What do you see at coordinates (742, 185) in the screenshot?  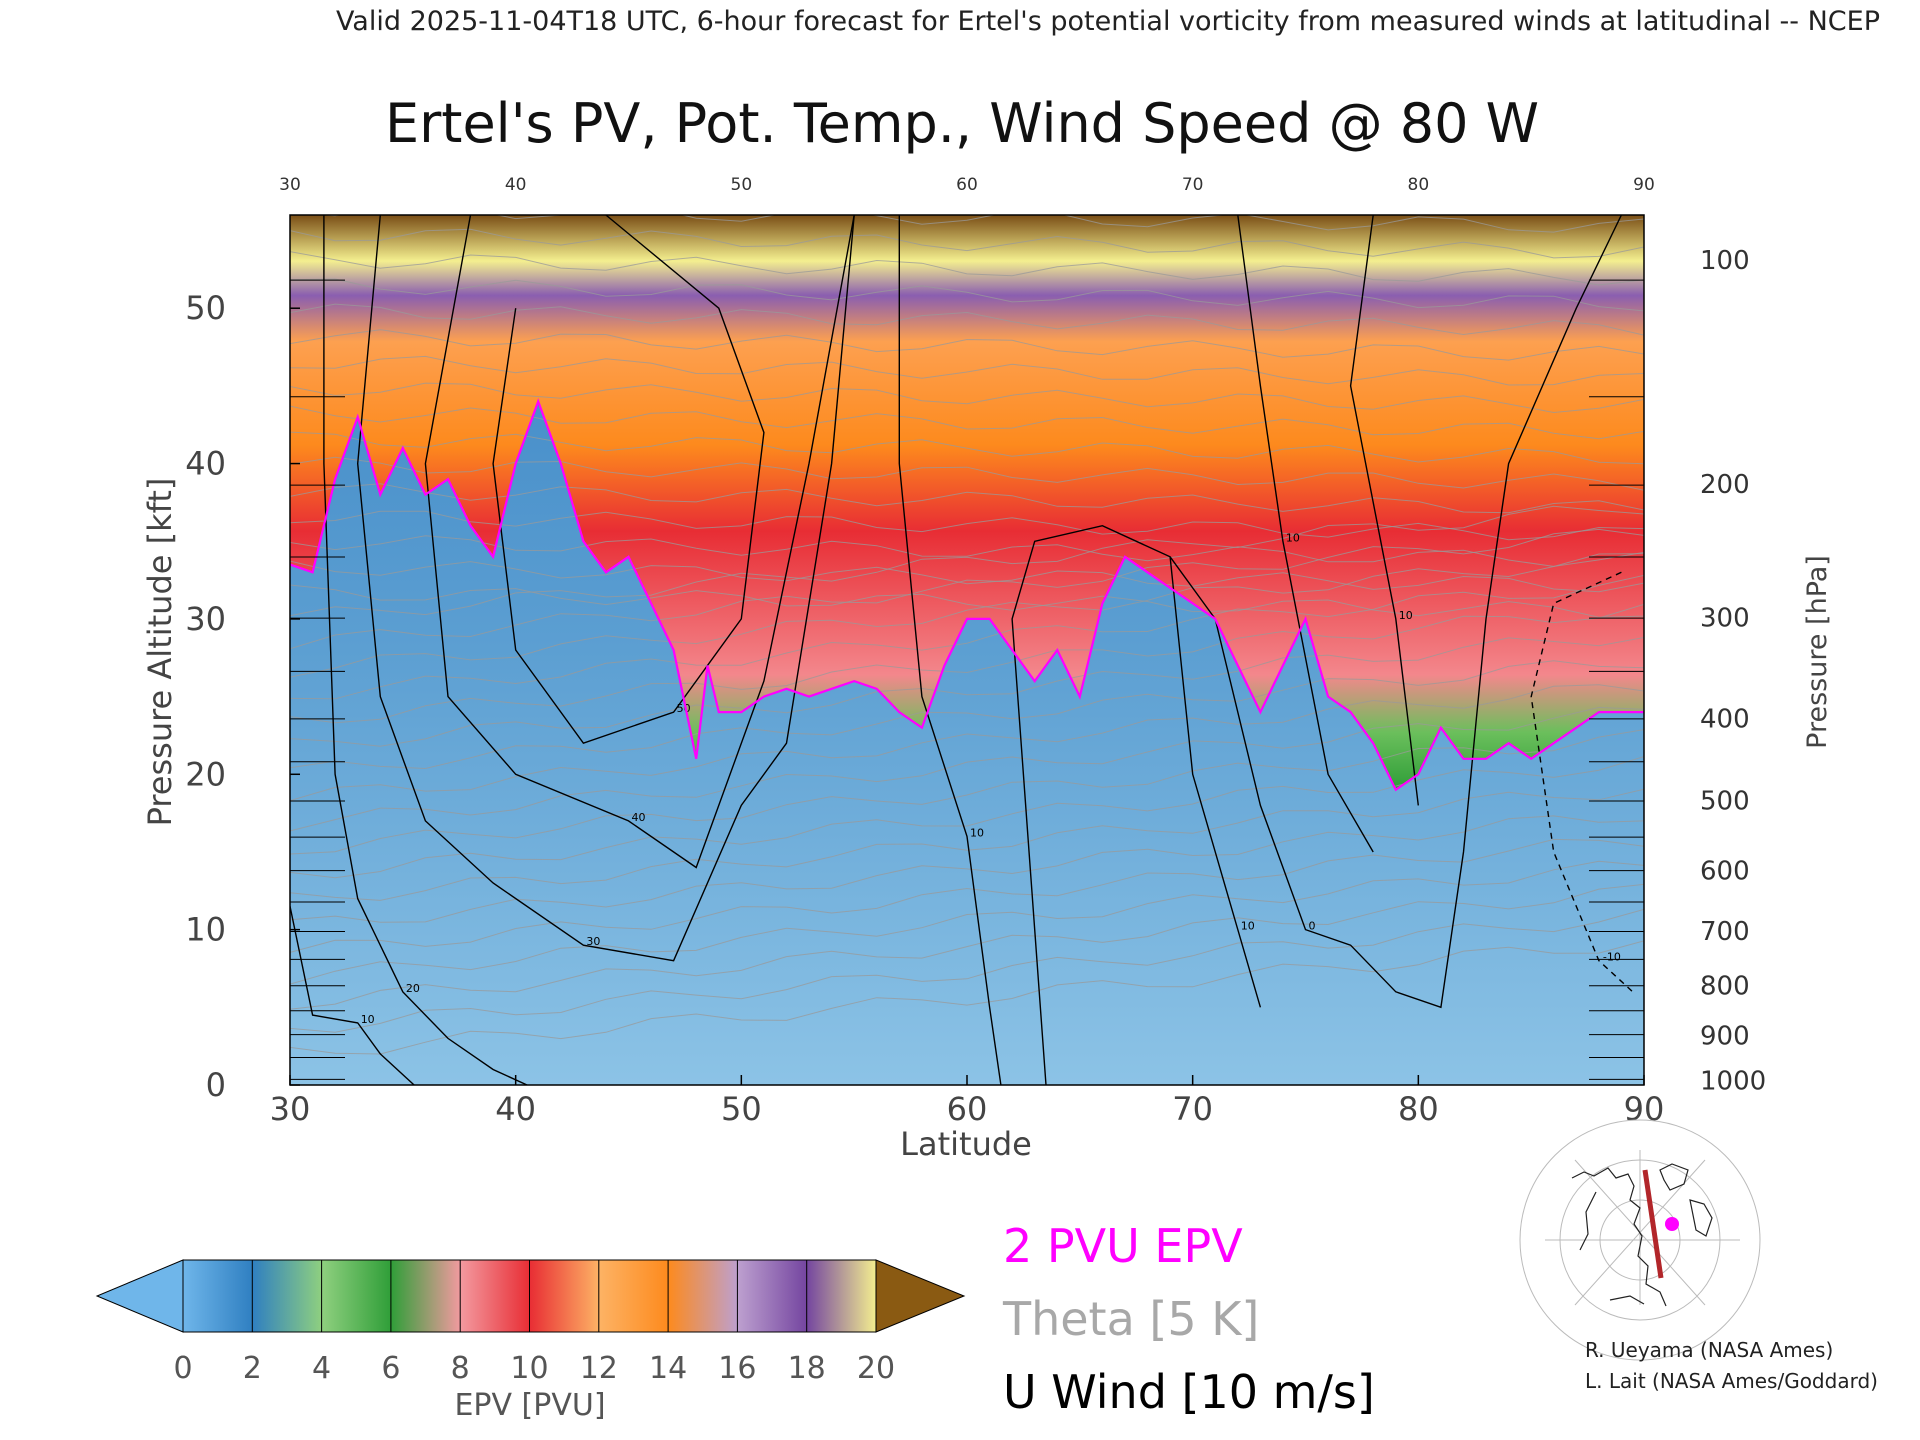 I see `top-tick-label: 50` at bounding box center [742, 185].